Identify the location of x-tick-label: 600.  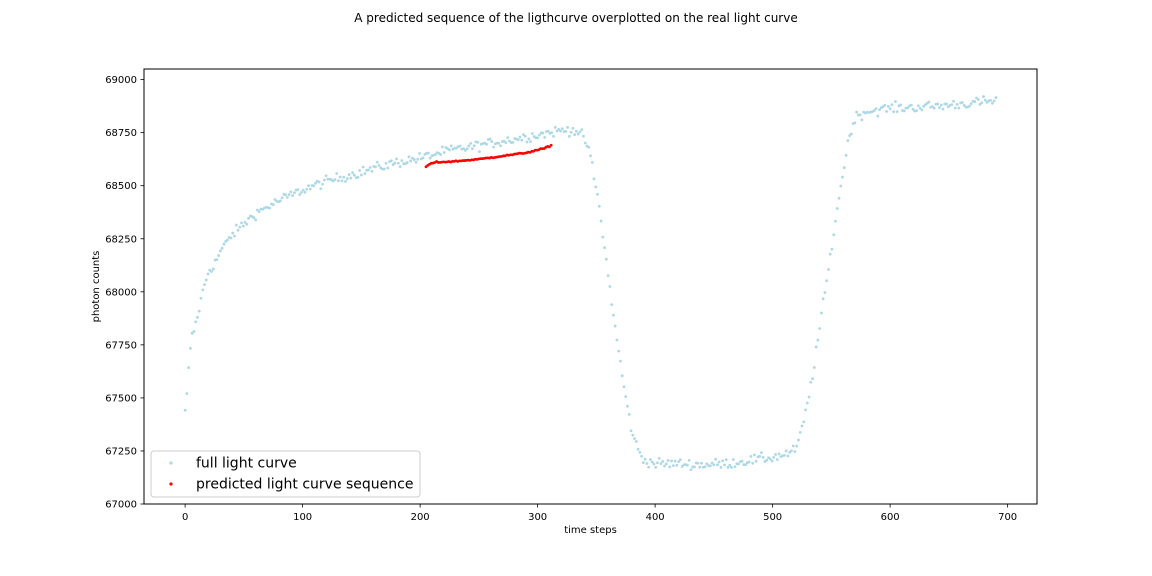
(890, 517).